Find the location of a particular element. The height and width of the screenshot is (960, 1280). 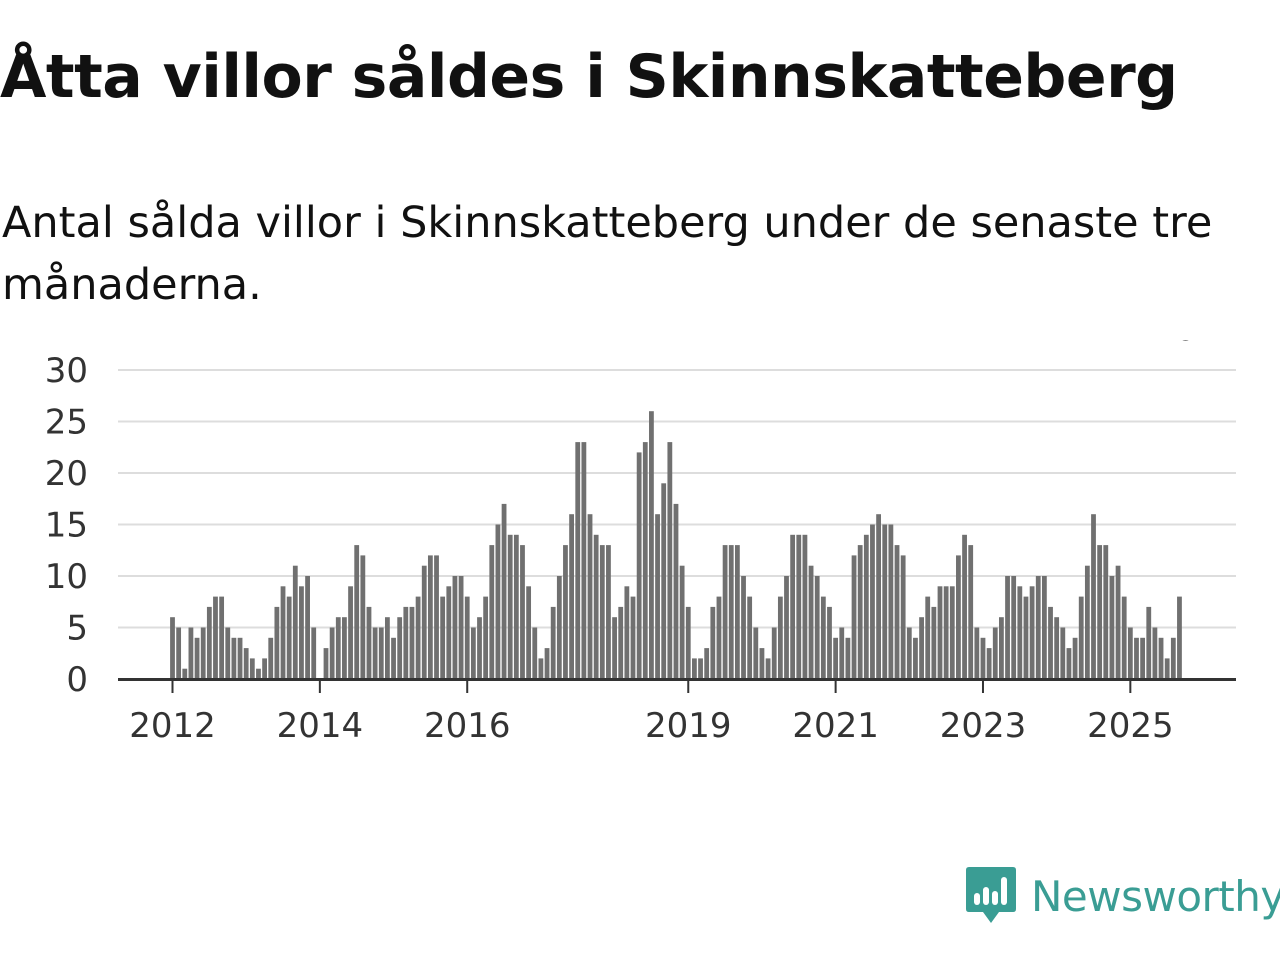

y-tick-label: 15 is located at coordinates (66, 526).